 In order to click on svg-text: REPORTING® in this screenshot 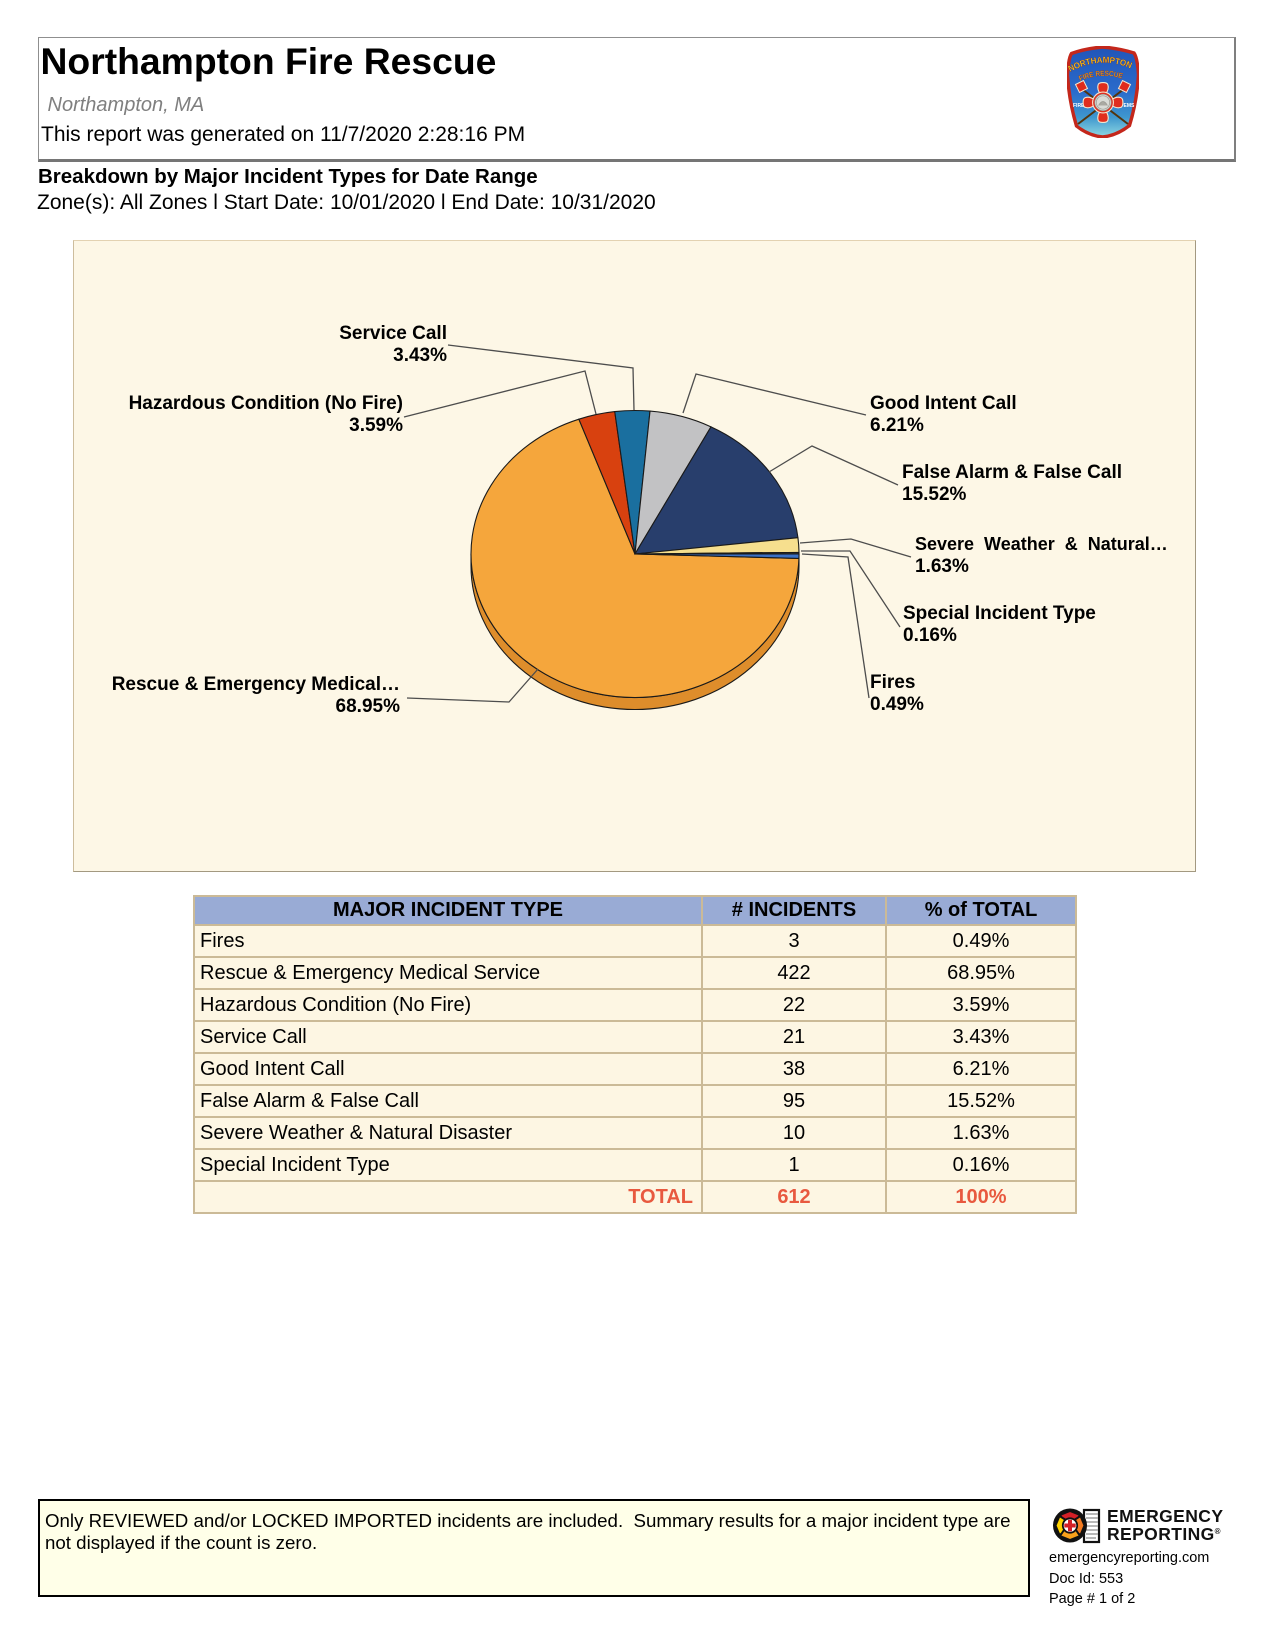, I will do `click(1164, 1534)`.